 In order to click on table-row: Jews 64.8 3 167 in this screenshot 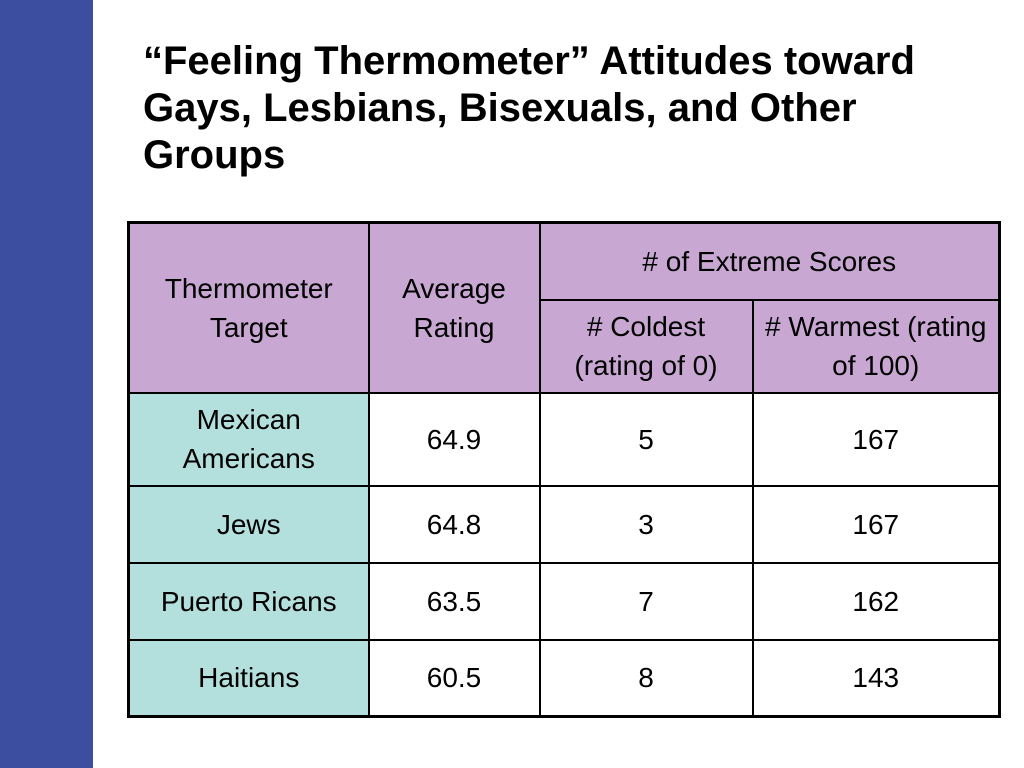, I will do `click(564, 524)`.